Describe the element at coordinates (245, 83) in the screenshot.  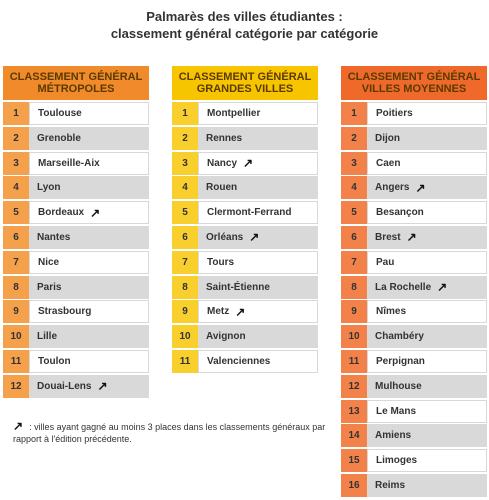
I see `column-header: CLASSEMENT GÉNÉRAL GRANDES VILLES` at that location.